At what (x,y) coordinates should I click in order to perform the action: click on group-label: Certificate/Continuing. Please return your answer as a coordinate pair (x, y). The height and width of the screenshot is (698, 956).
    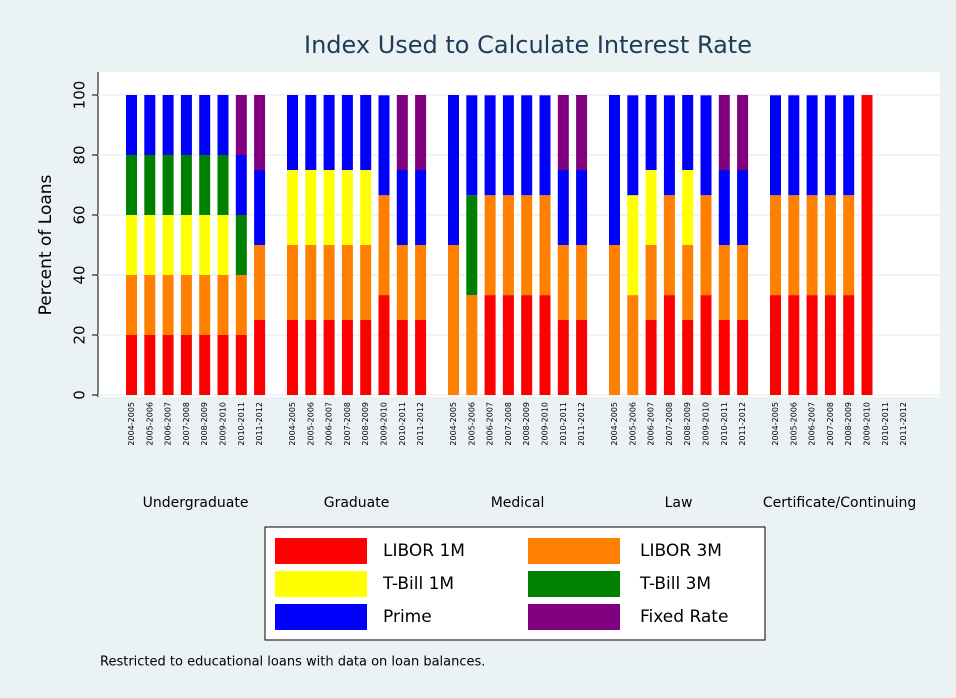
    Looking at the image, I should click on (839, 503).